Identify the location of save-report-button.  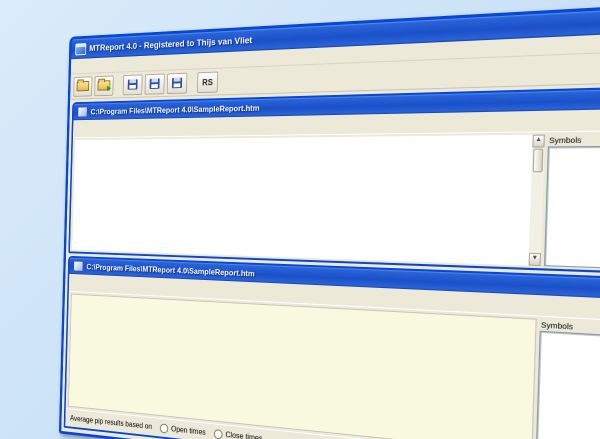
(154, 84).